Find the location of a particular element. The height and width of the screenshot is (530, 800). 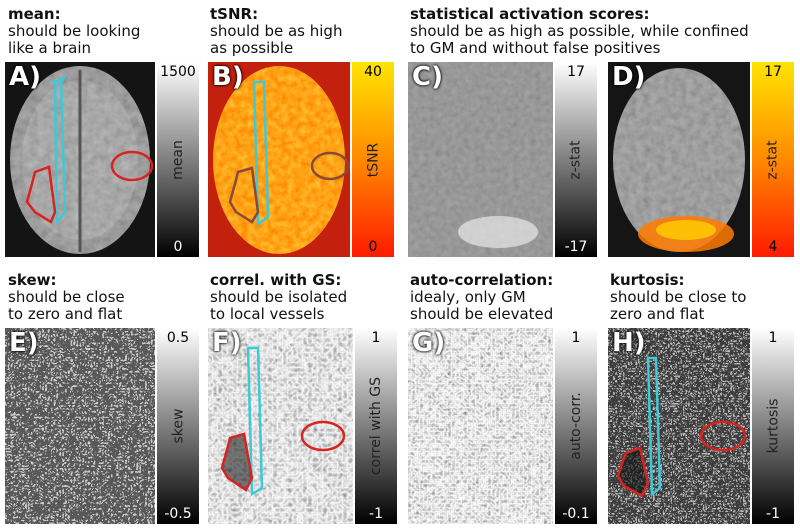

heading-subtitle: should be as high is located at coordinates (276, 31).